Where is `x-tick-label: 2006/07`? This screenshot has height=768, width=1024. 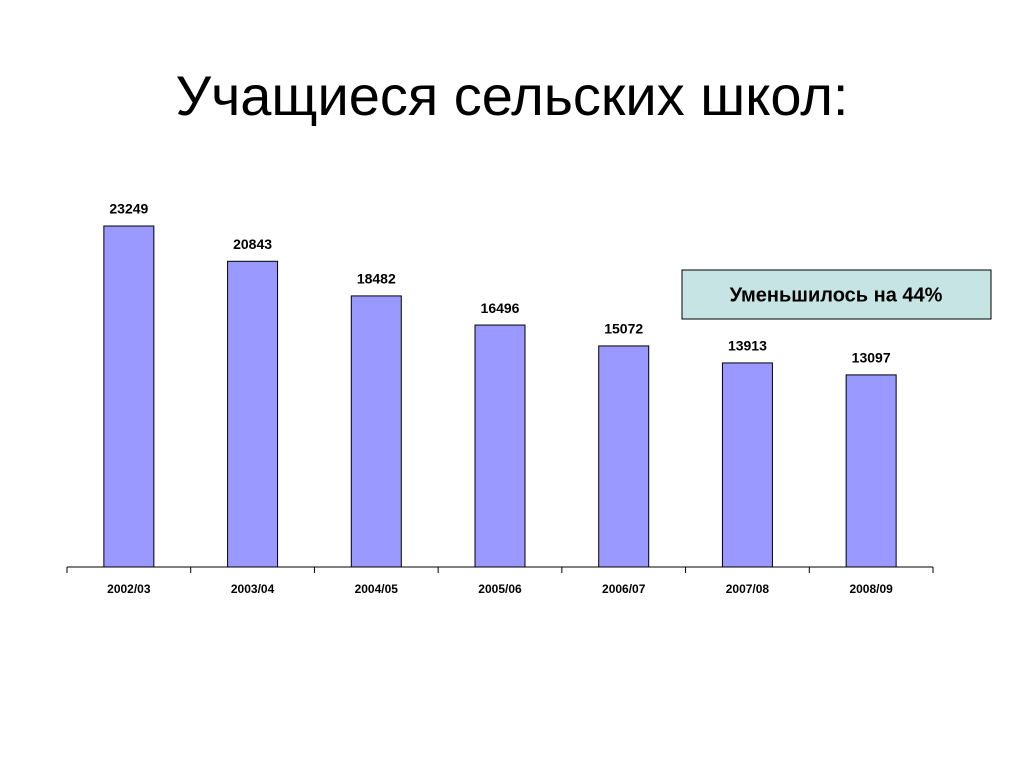
x-tick-label: 2006/07 is located at coordinates (624, 589).